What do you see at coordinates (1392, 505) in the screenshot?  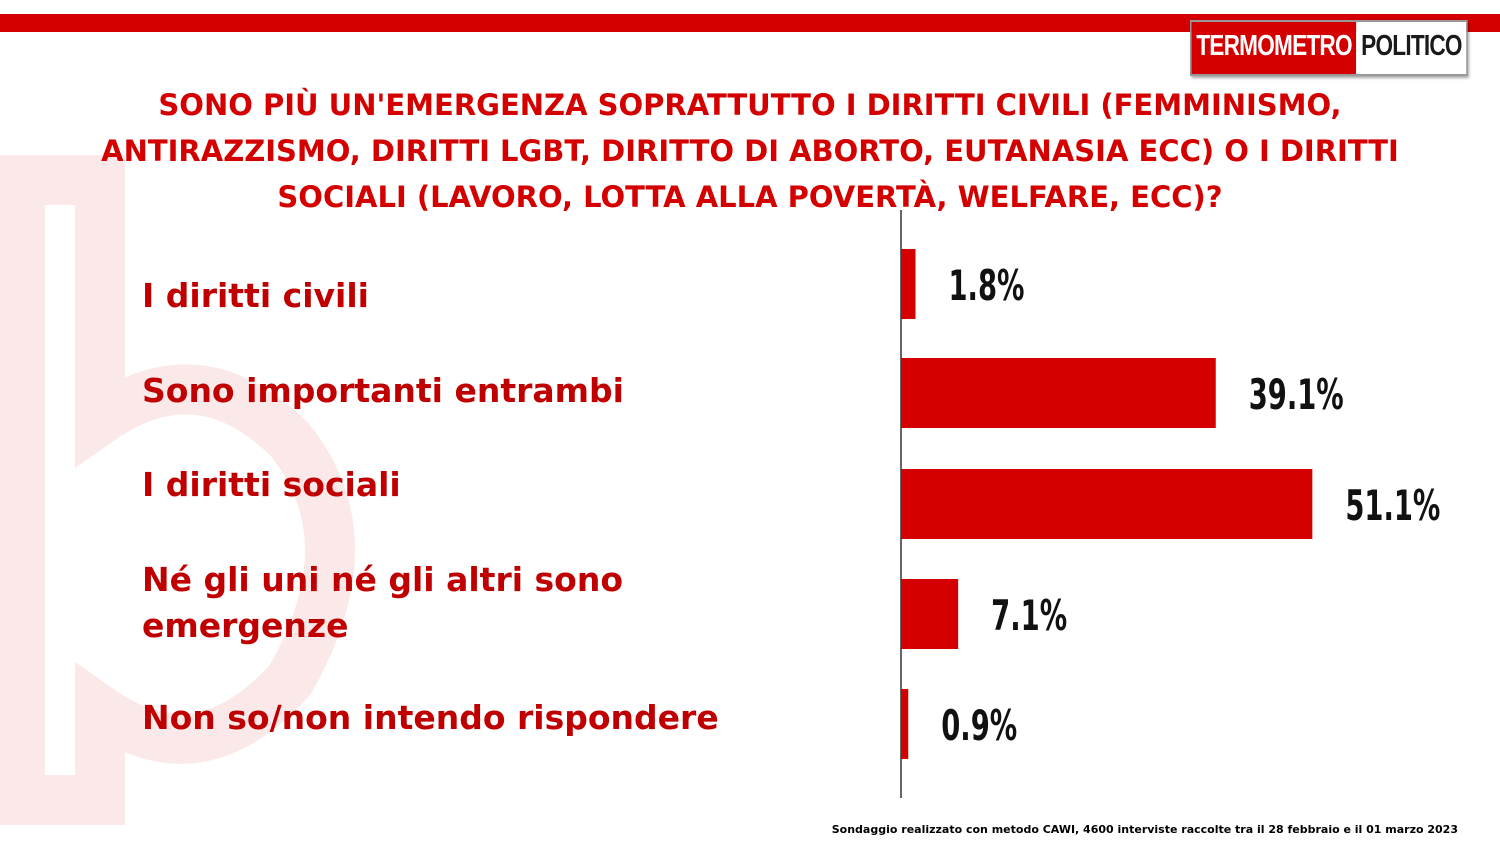 I see `value-label-3: 51.1%` at bounding box center [1392, 505].